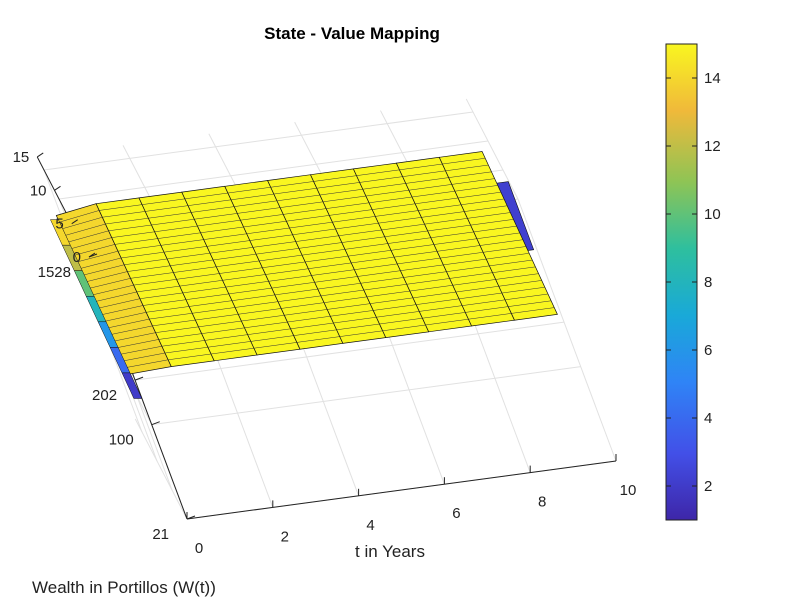 The image size is (796, 603). I want to click on x-tick-label: 8, so click(542, 502).